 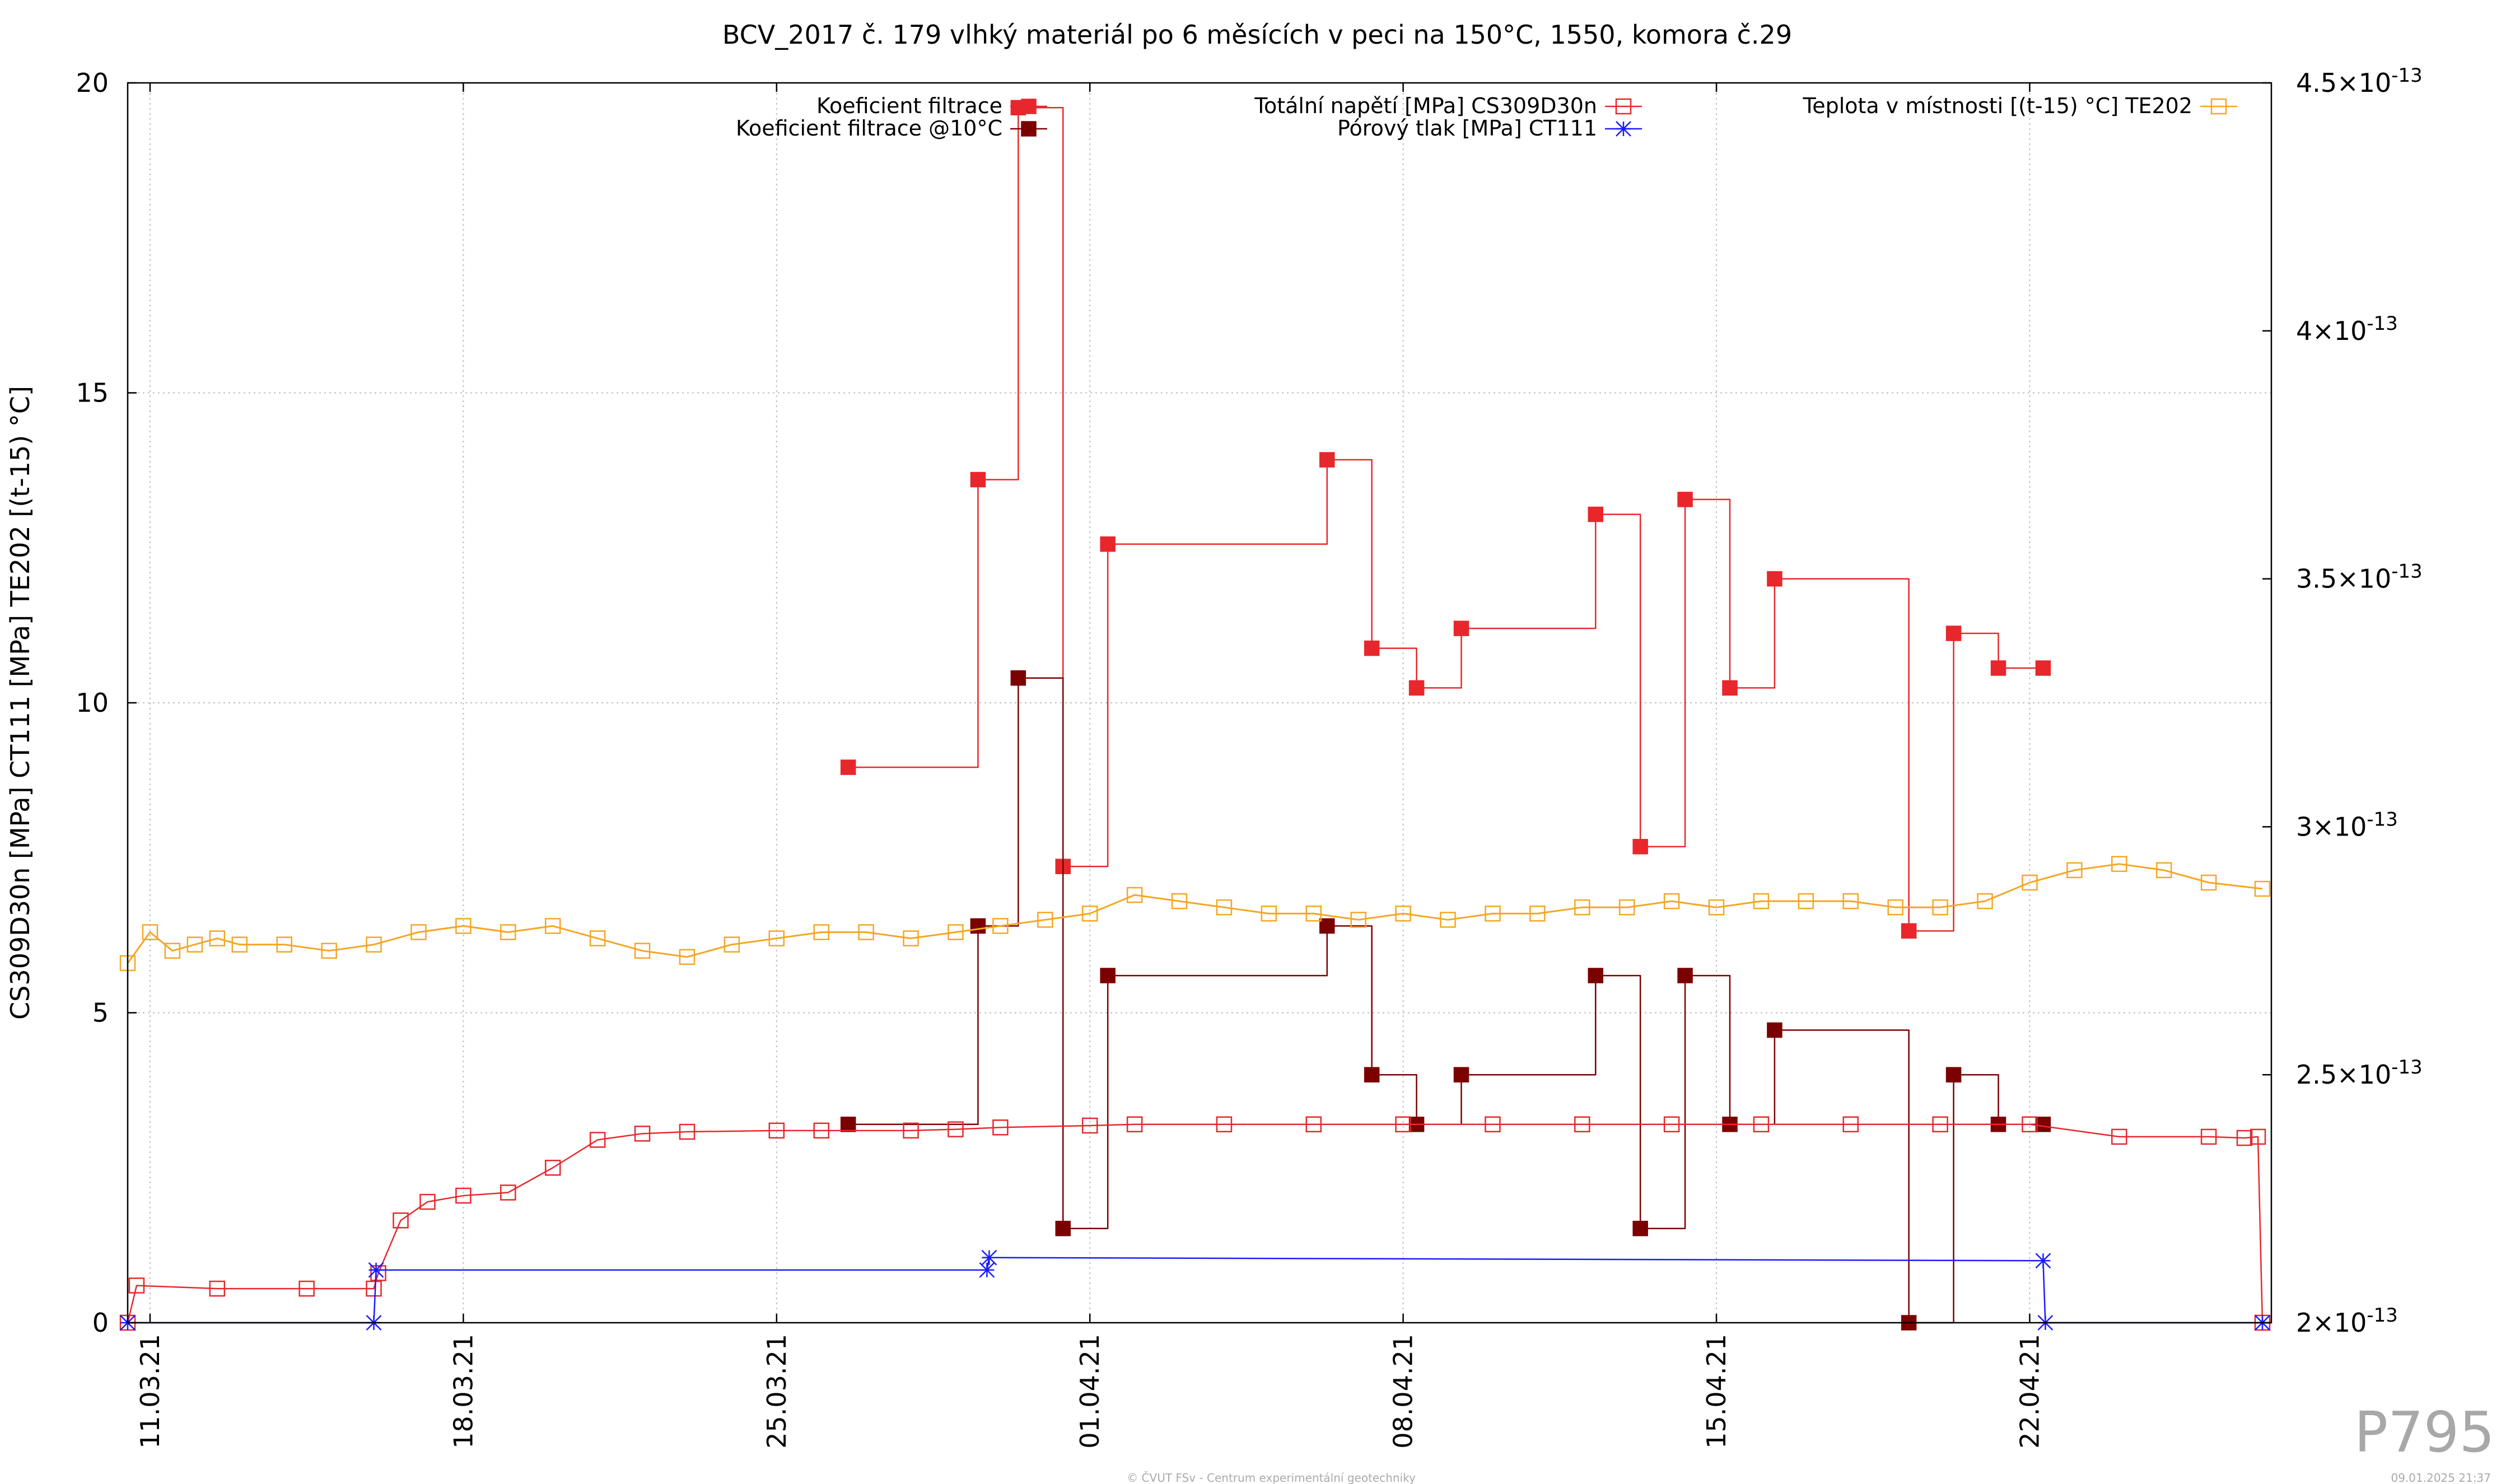 I want to click on legend-label: Totální napětí [MPa] CS309D30n, so click(x=1425, y=106).